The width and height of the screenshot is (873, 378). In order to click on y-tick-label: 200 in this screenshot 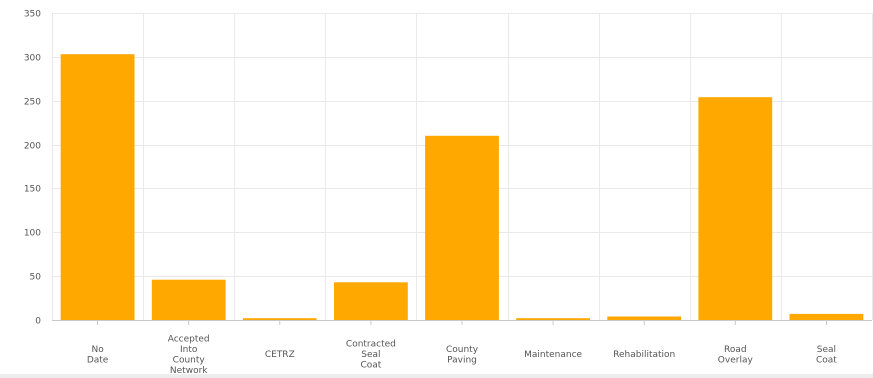, I will do `click(32, 147)`.